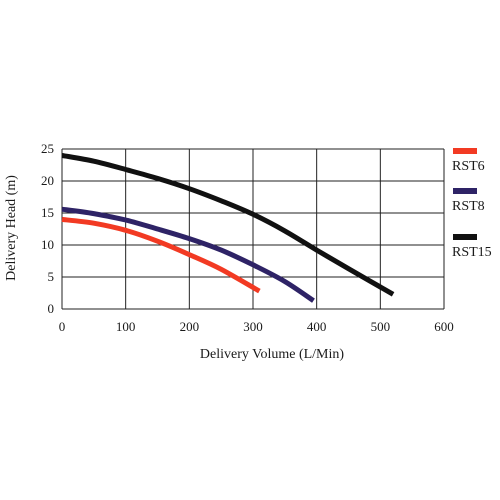 Image resolution: width=500 pixels, height=500 pixels. What do you see at coordinates (472, 252) in the screenshot?
I see `legend-label-rst15: RST15` at bounding box center [472, 252].